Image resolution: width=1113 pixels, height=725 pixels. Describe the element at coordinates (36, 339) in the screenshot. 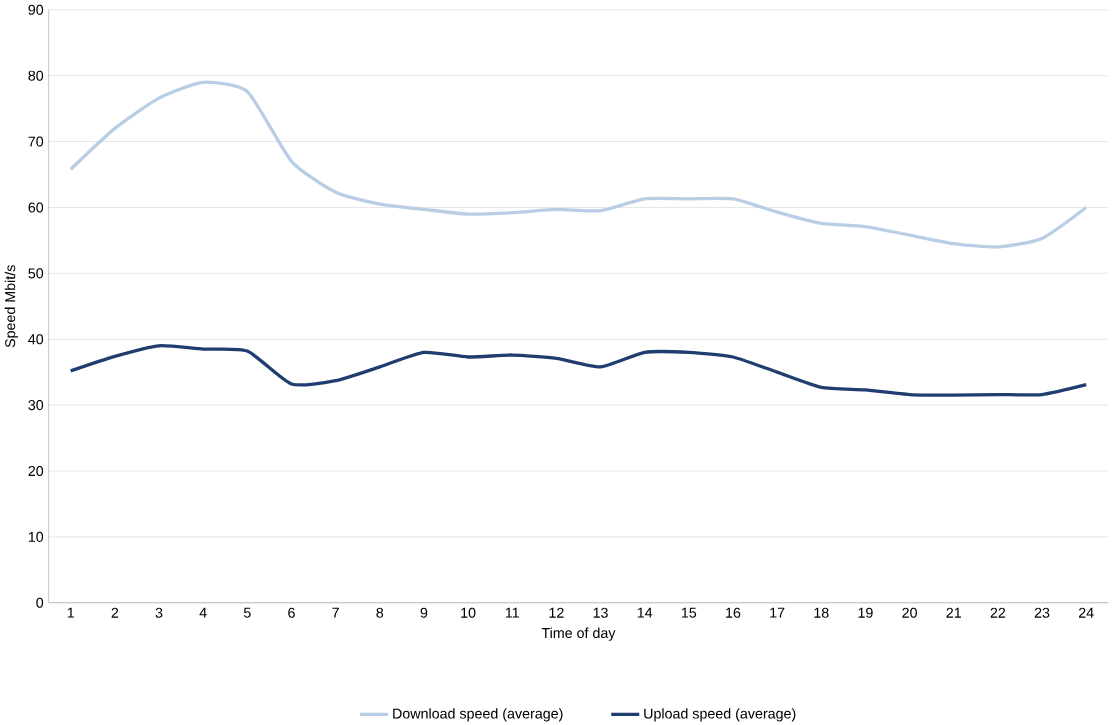

I see `y-tick-label: 40` at that location.